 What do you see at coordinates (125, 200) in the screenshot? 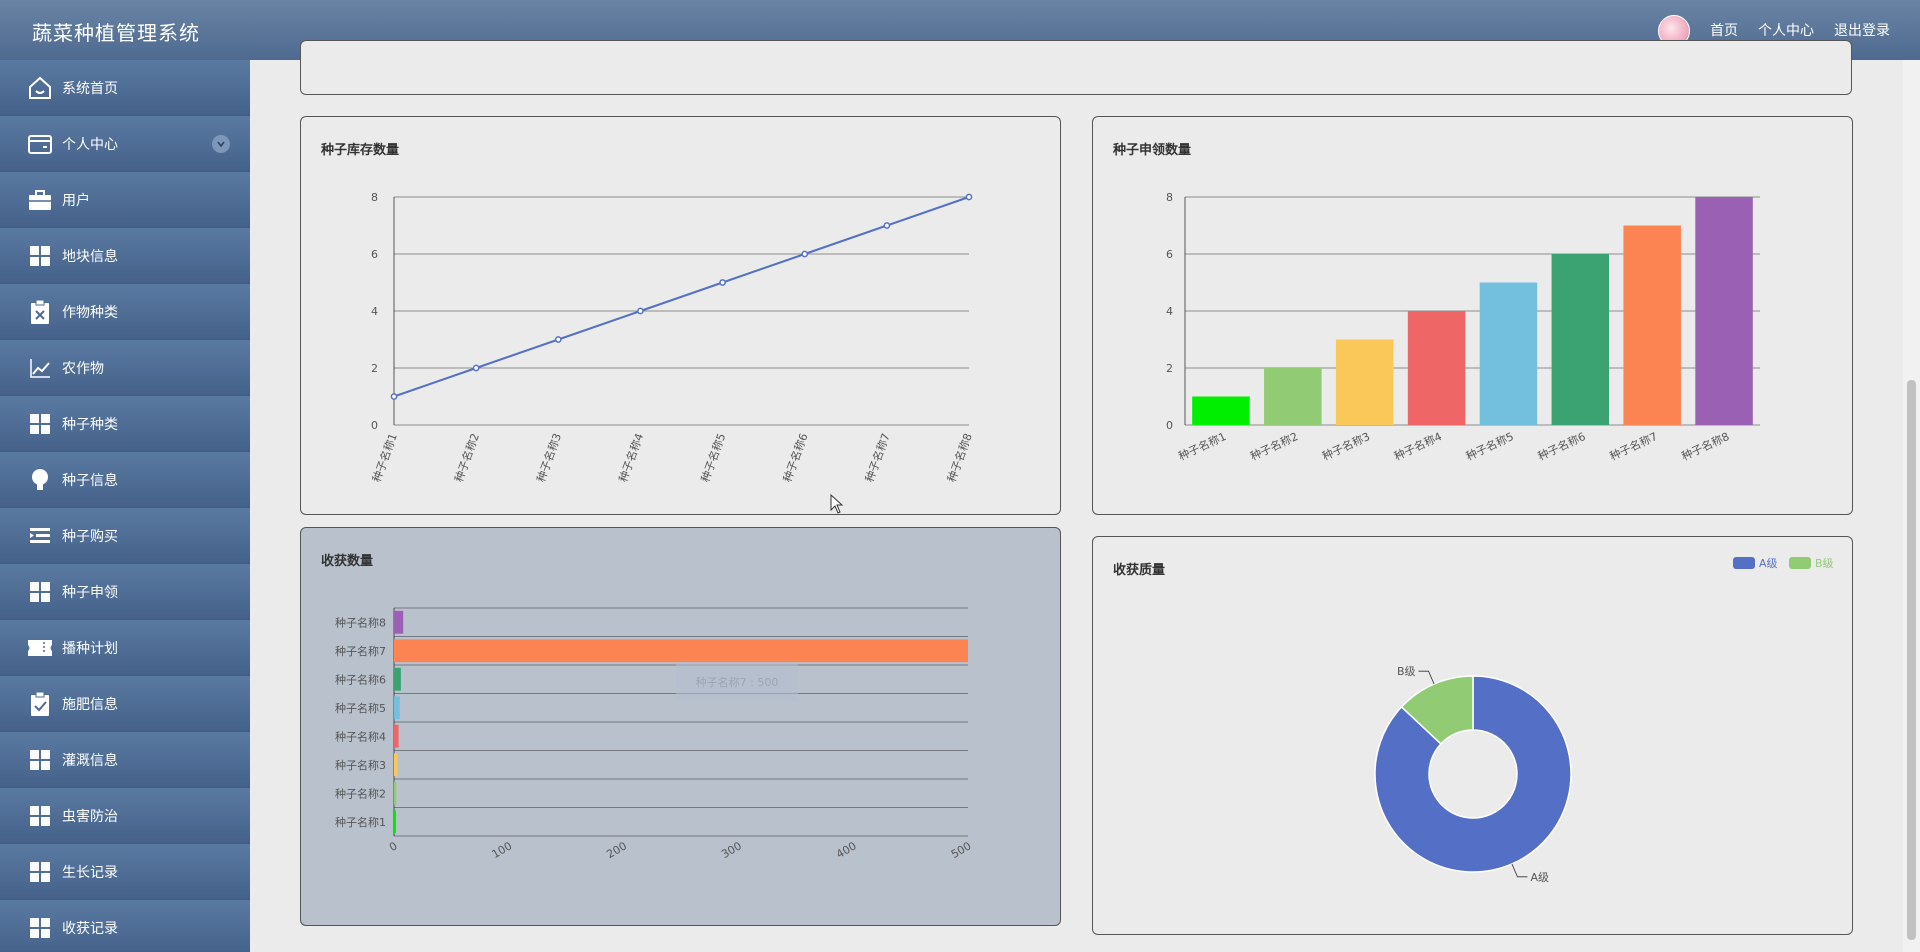
I see `sidebar-item-users: 用户` at bounding box center [125, 200].